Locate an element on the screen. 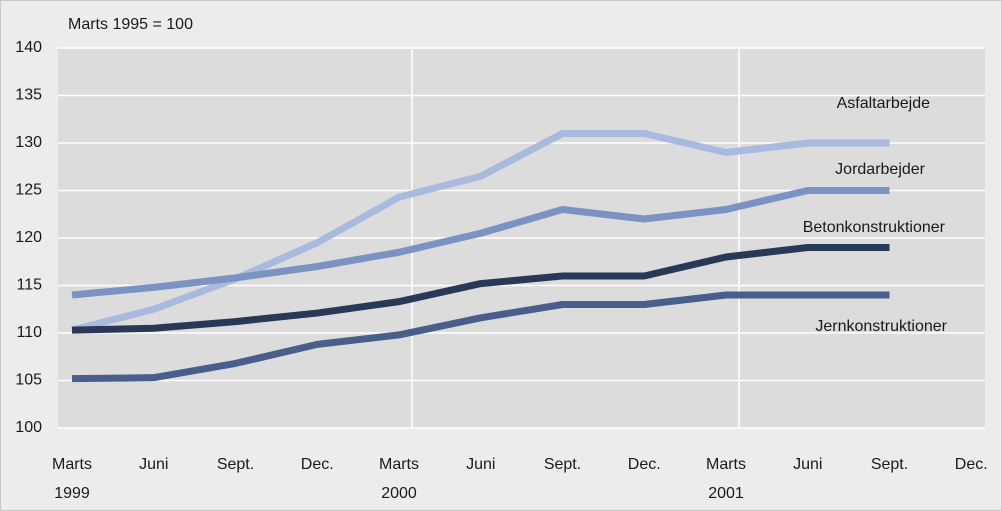 Image resolution: width=1002 pixels, height=511 pixels. y-tick-label: 135 is located at coordinates (28, 95).